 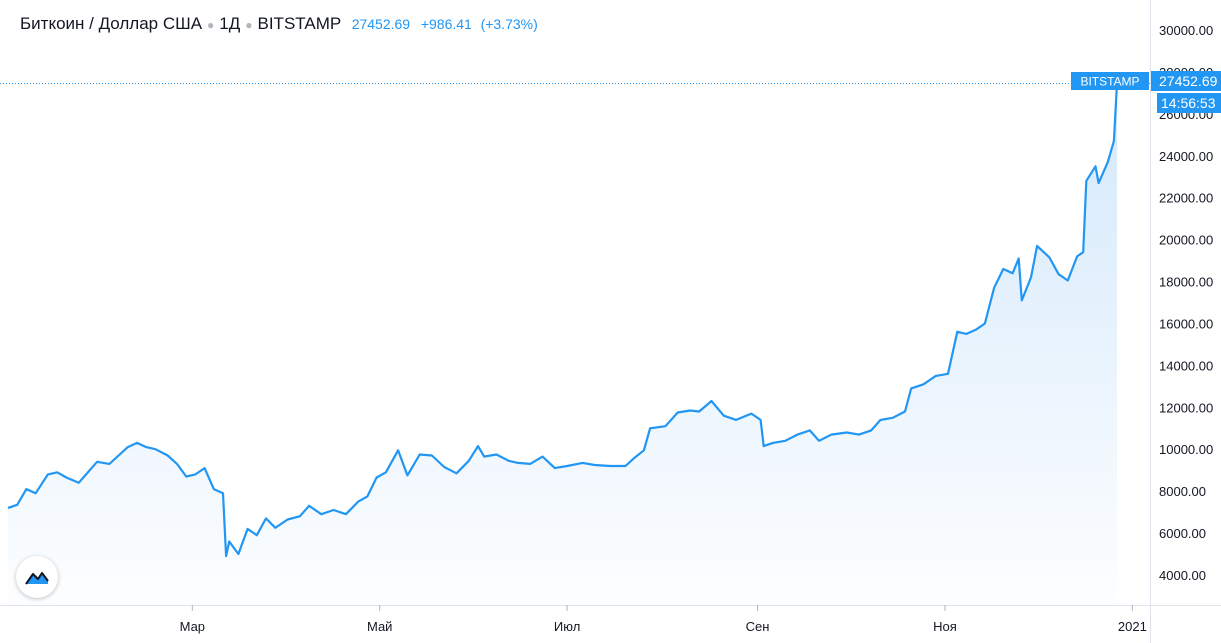 What do you see at coordinates (192, 626) in the screenshot?
I see `x-tick-label: Мар` at bounding box center [192, 626].